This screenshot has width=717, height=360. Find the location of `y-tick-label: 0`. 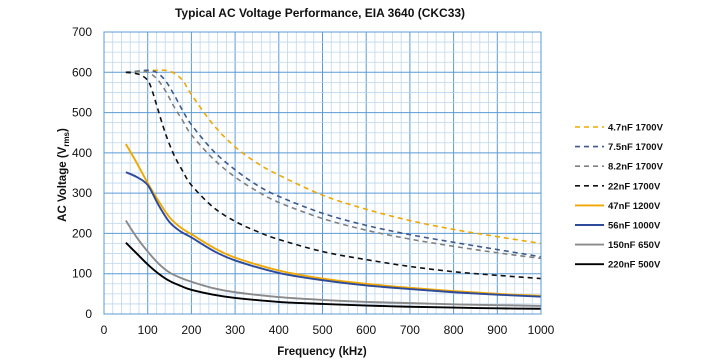

y-tick-label: 0 is located at coordinates (88, 314).